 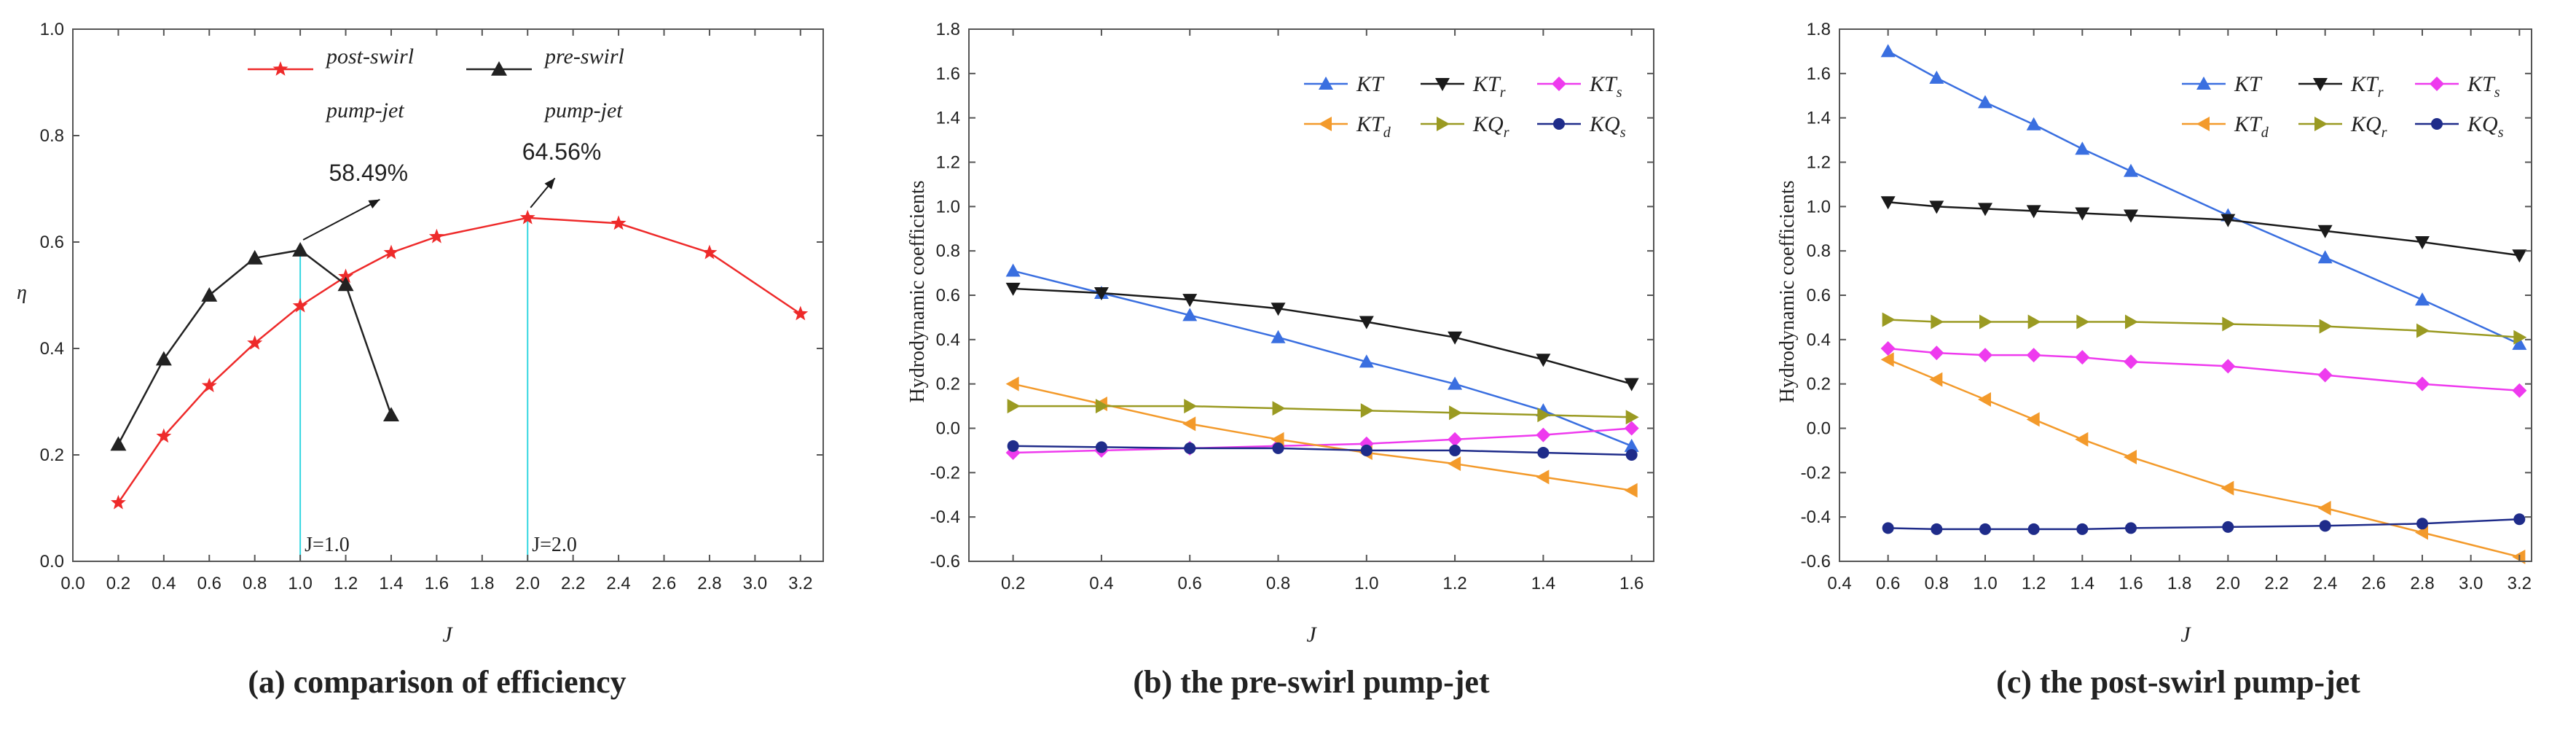 I want to click on y-axis-label: Hydrodynamic coefficients, so click(x=1787, y=291).